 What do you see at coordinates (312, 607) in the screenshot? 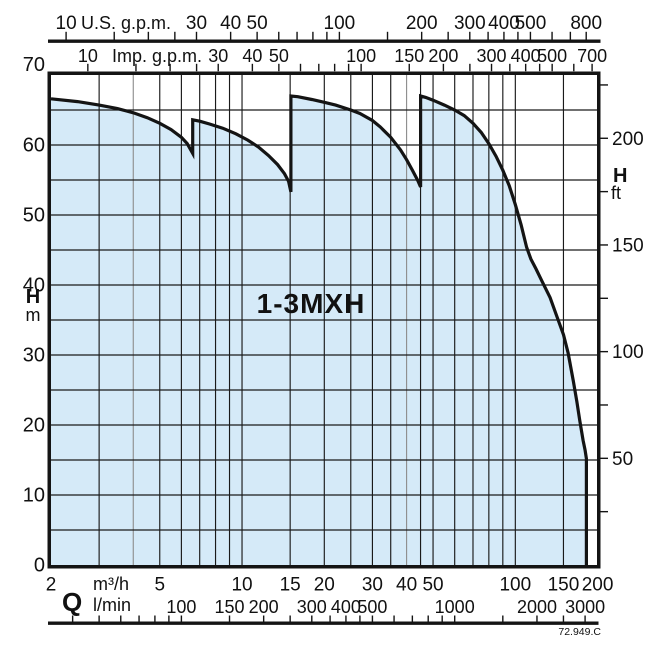
I see `flow-lmin-label-300: 300` at bounding box center [312, 607].